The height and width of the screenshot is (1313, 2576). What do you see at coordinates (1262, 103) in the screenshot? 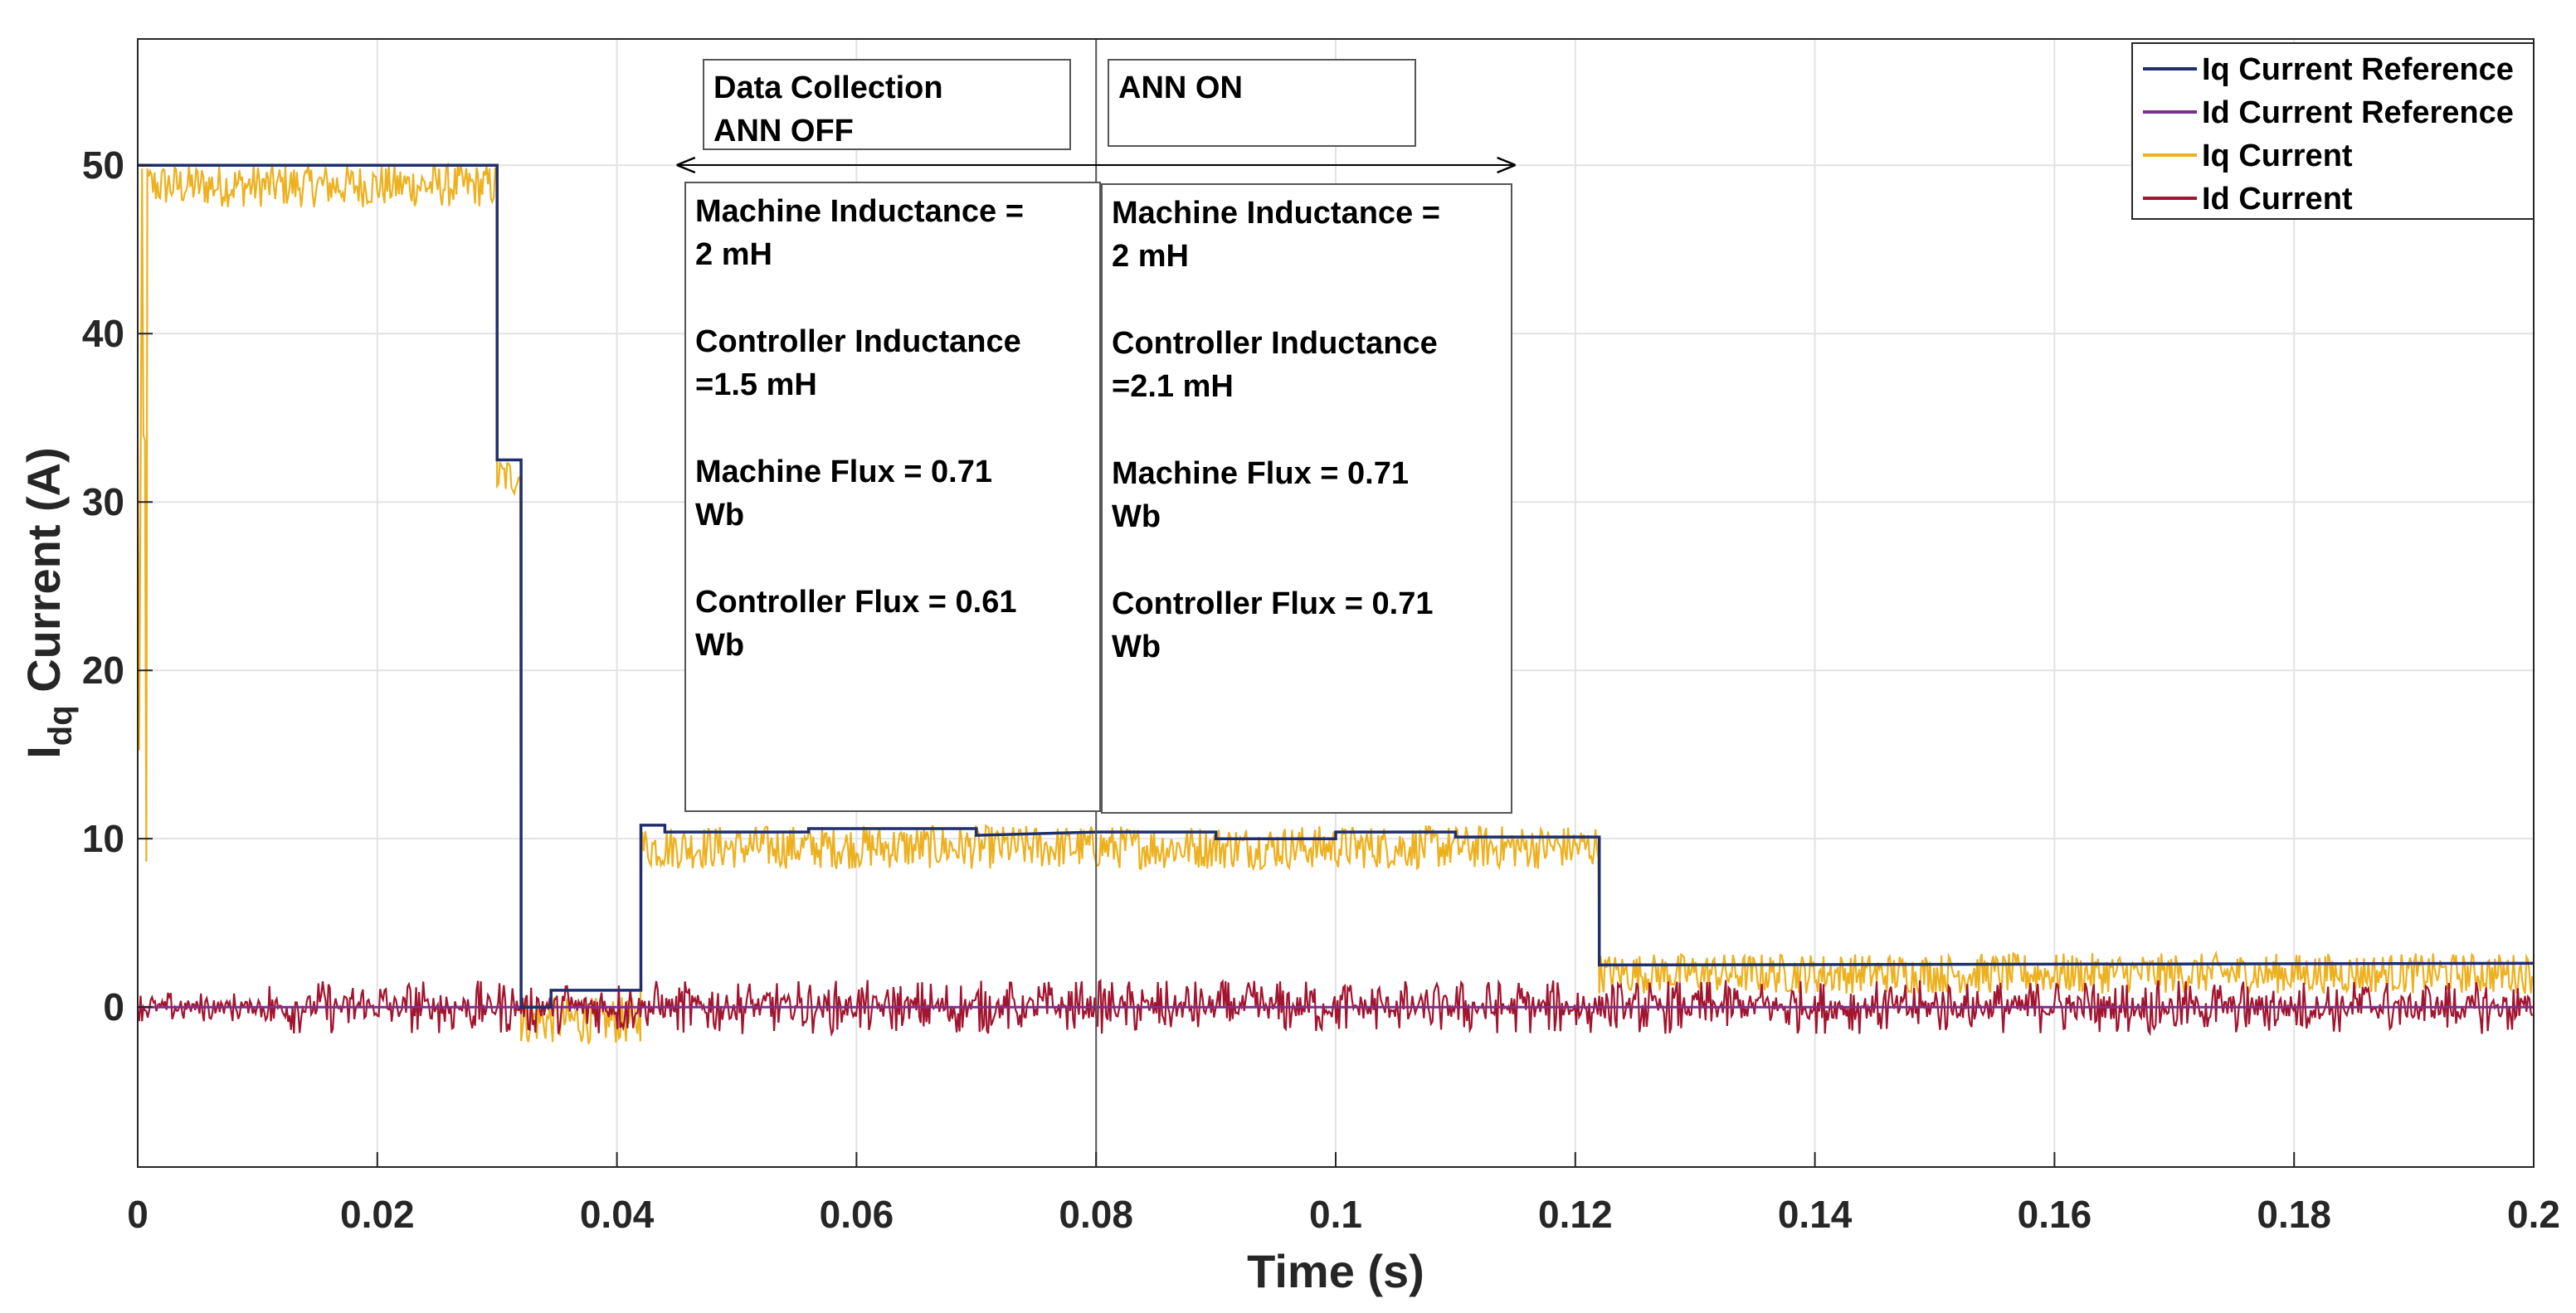
I see `phase2-label-box` at bounding box center [1262, 103].